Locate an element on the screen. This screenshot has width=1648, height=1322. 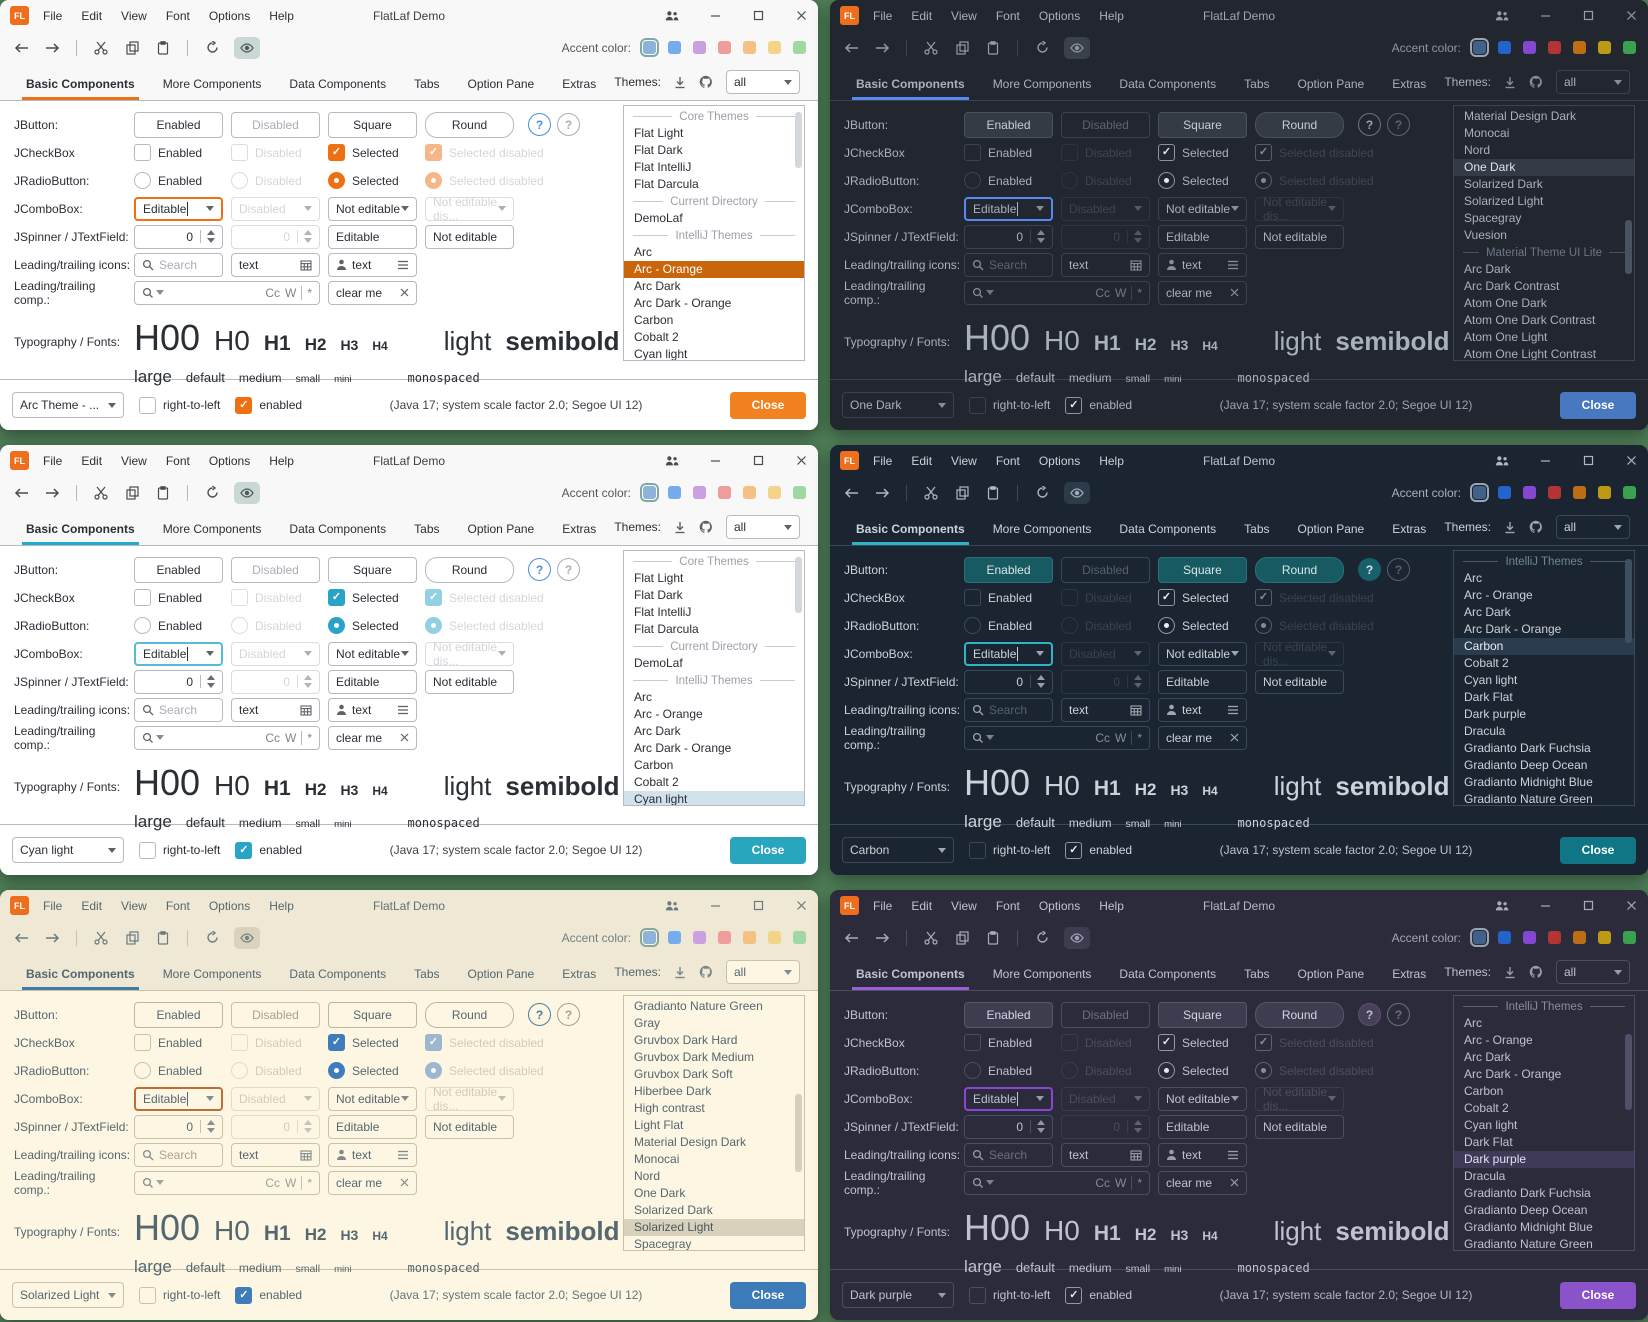
scrollbar-thumb is located at coordinates (1628, 1072).